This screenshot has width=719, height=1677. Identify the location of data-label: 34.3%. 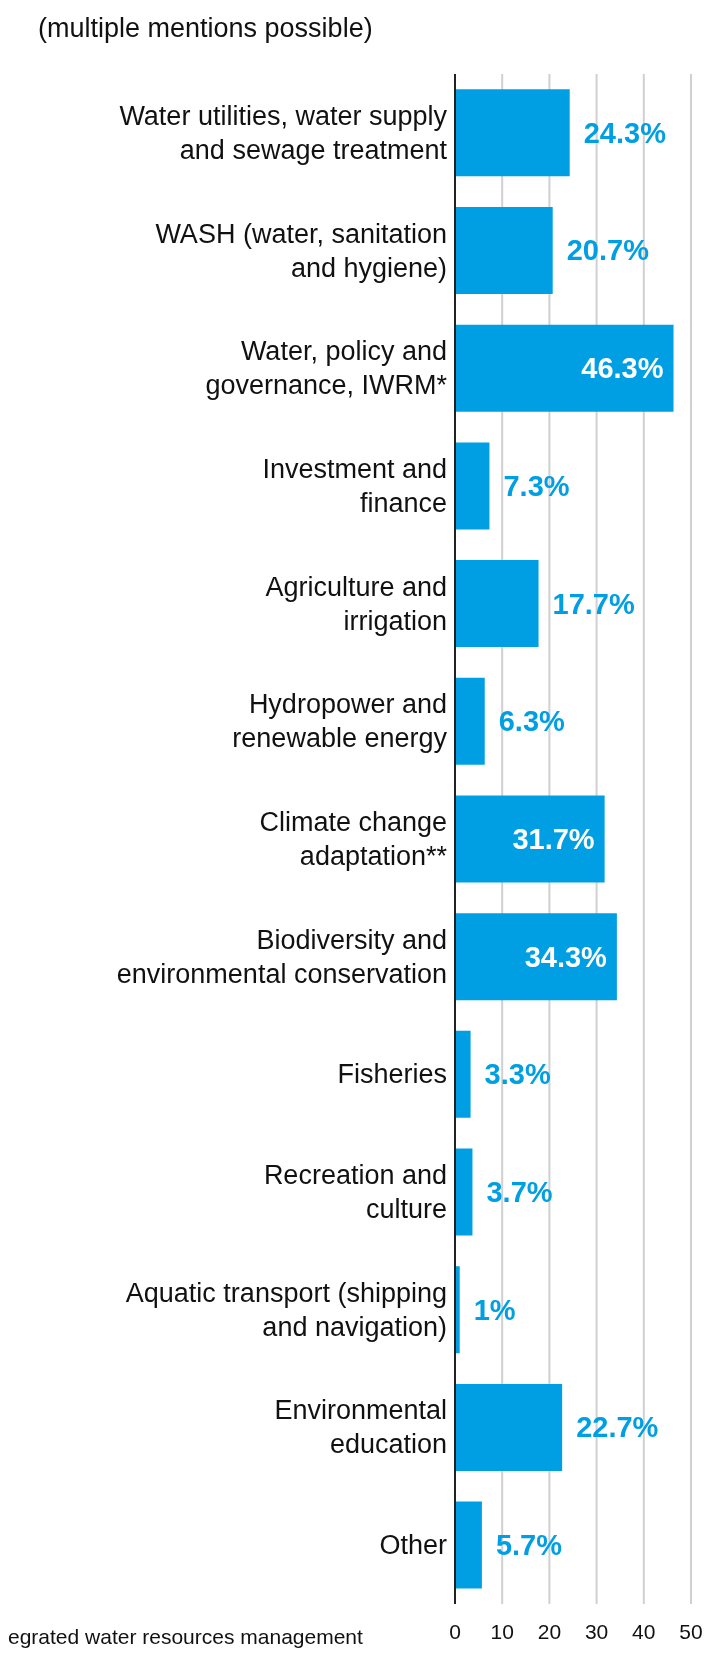
(566, 956).